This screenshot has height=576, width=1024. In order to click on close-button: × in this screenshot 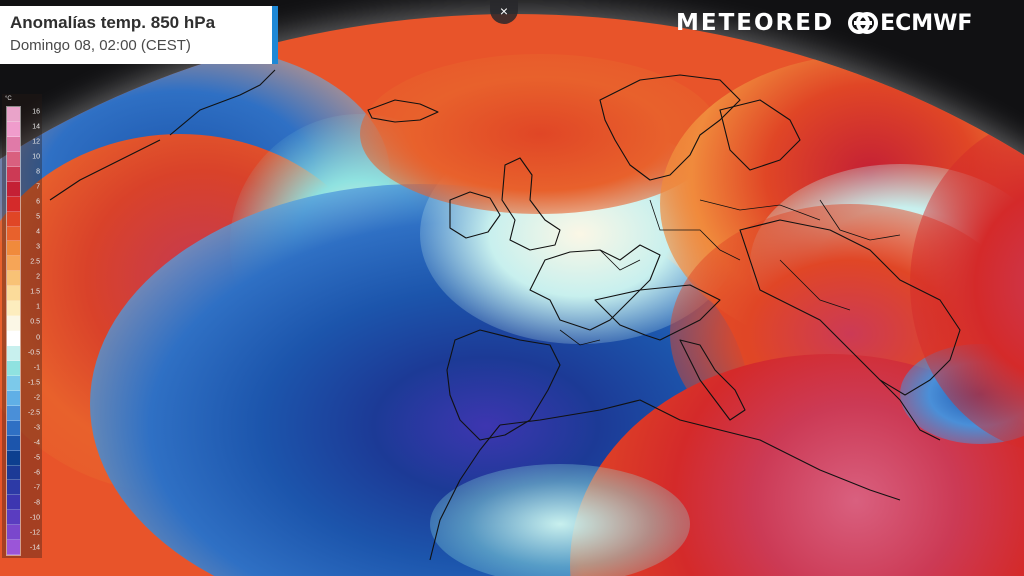, I will do `click(504, 12)`.